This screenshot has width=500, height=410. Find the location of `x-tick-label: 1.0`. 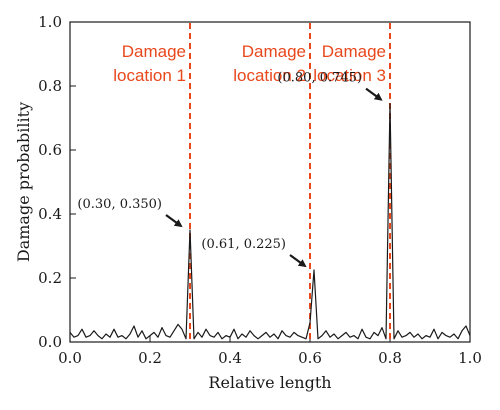

x-tick-label: 1.0 is located at coordinates (470, 358).